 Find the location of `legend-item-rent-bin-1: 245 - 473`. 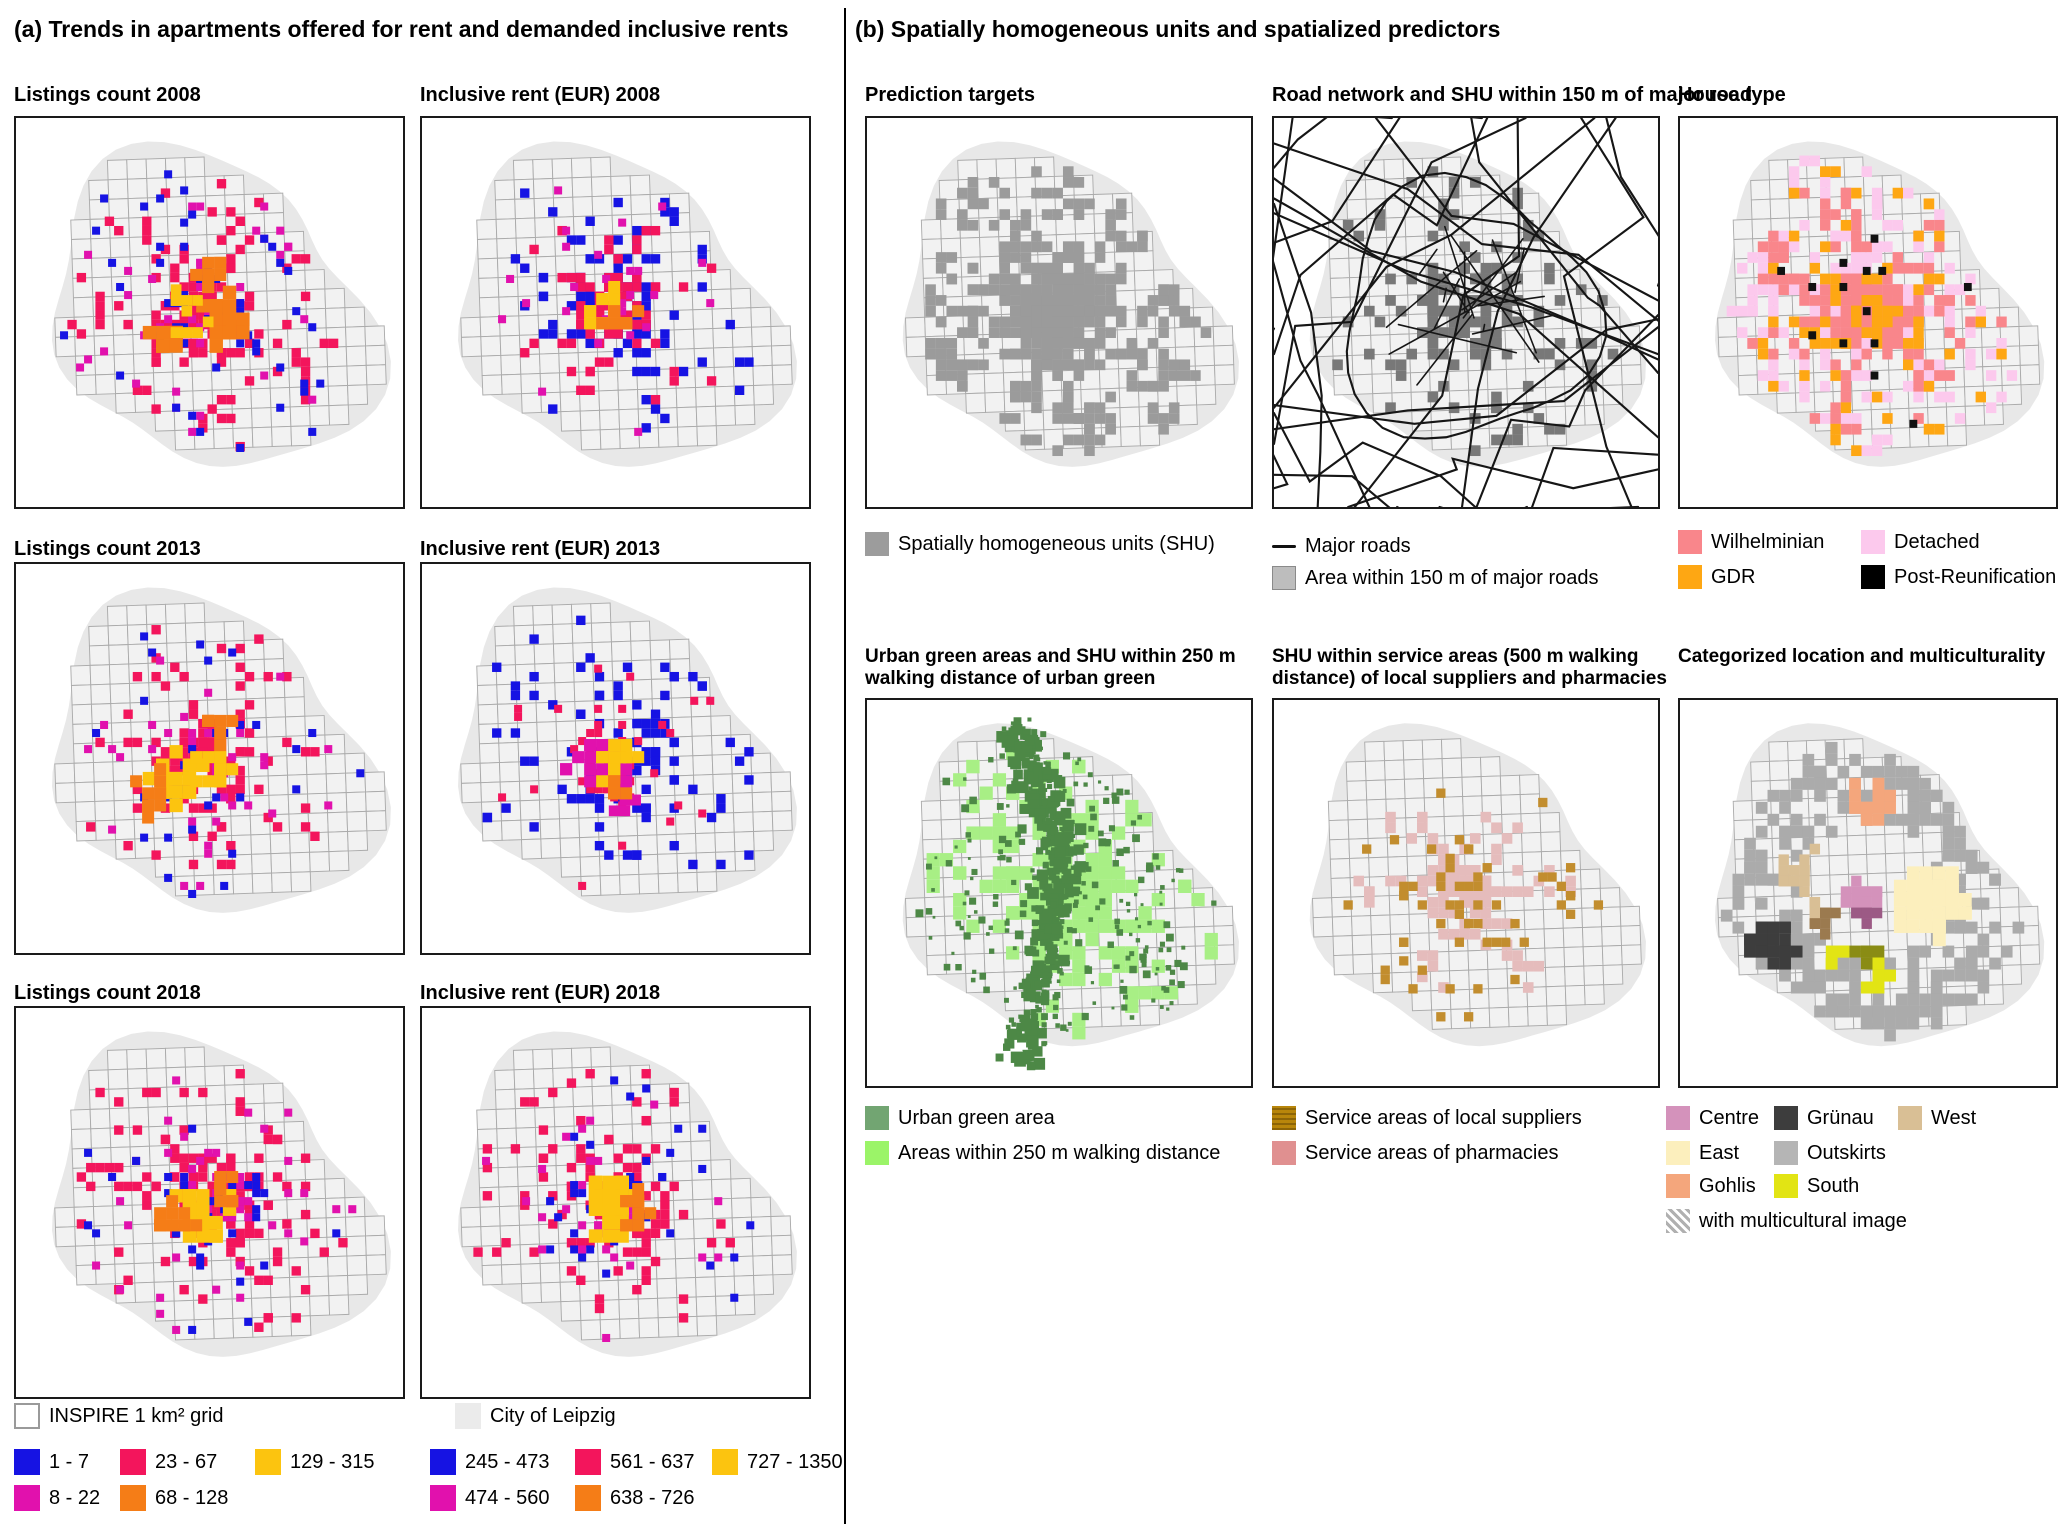

legend-item-rent-bin-1: 245 - 473 is located at coordinates (490, 1462).